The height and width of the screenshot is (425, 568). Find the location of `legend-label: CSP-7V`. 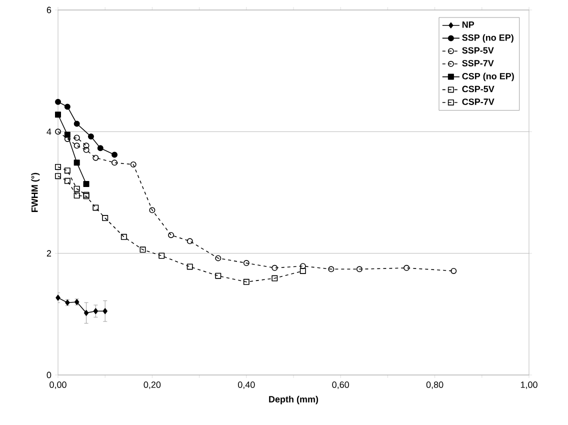

legend-label: CSP-7V is located at coordinates (478, 101).